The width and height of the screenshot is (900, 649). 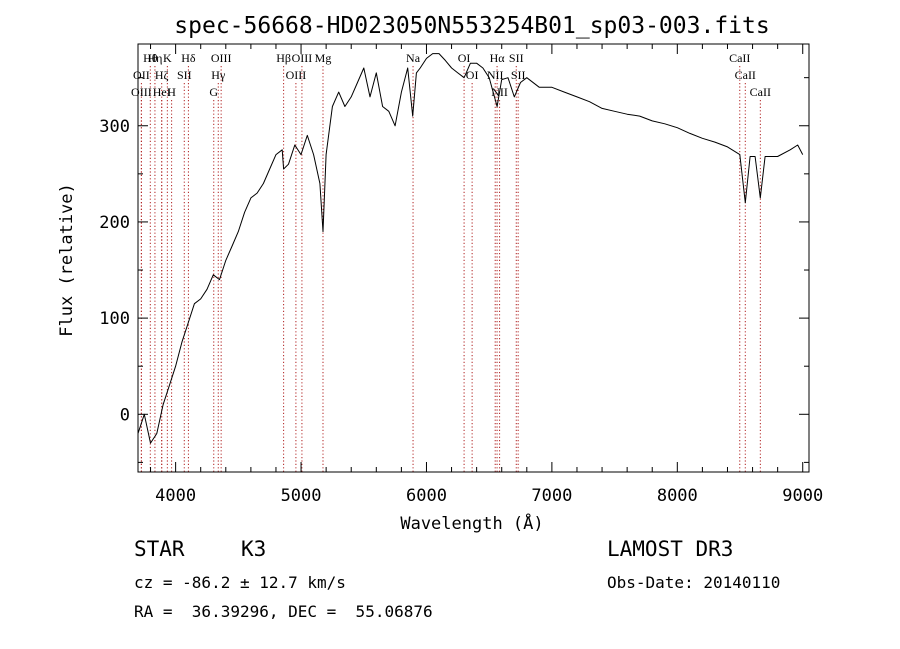 What do you see at coordinates (114, 127) in the screenshot?
I see `y-tick-label: 300` at bounding box center [114, 127].